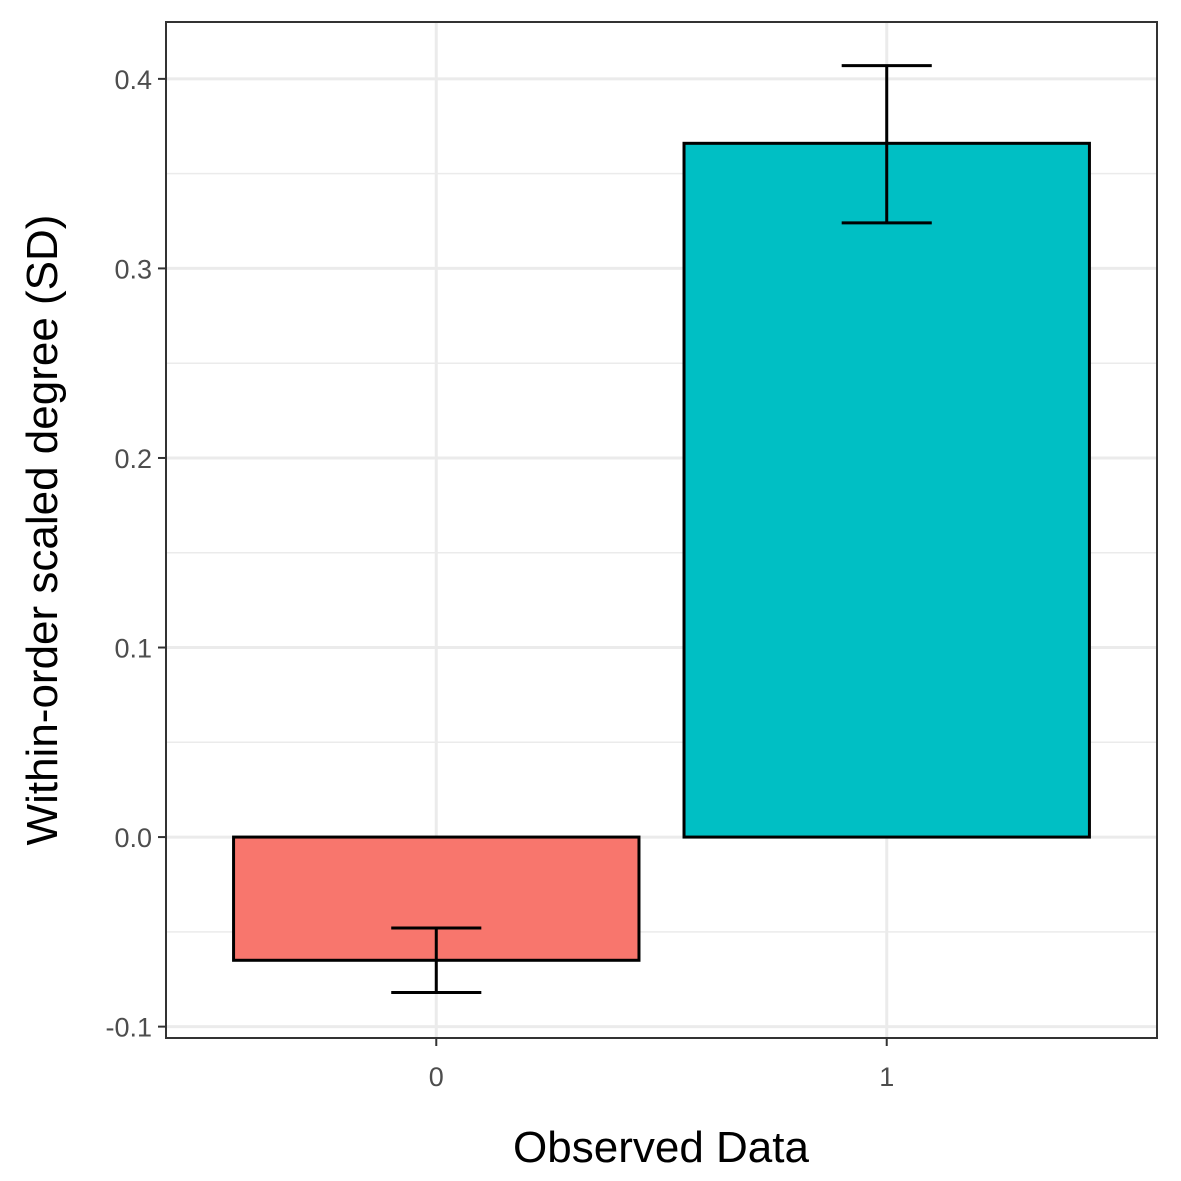 The width and height of the screenshot is (1181, 1181). I want to click on y-axis-title: Within-order scaled degree (SD), so click(42, 530).